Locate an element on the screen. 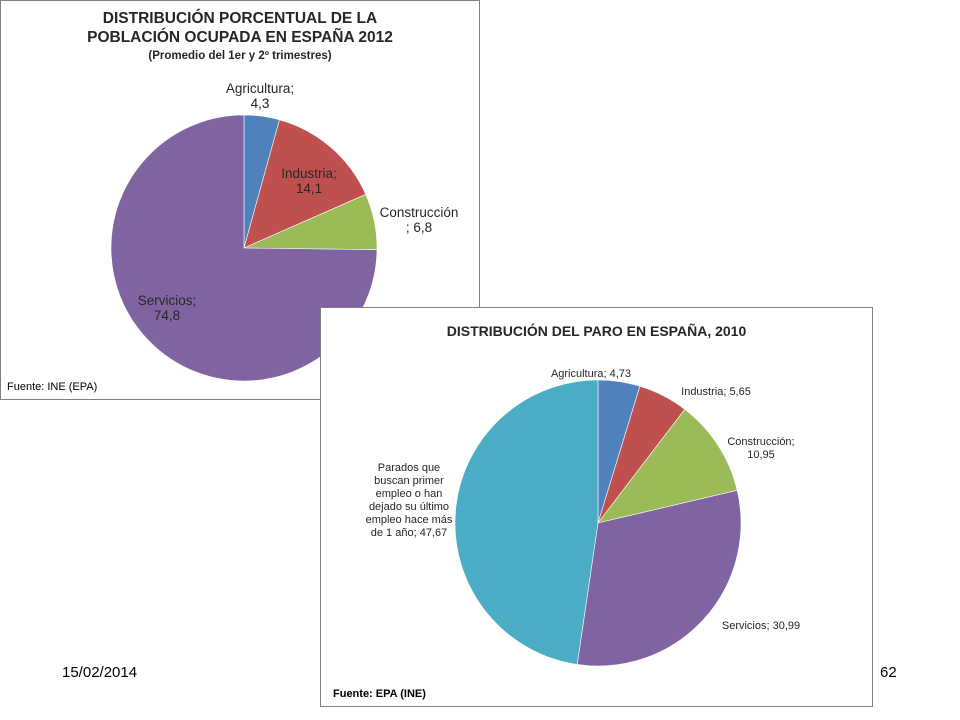 The height and width of the screenshot is (720, 960). pie-data-label: Industria; 5,65 is located at coordinates (716, 392).